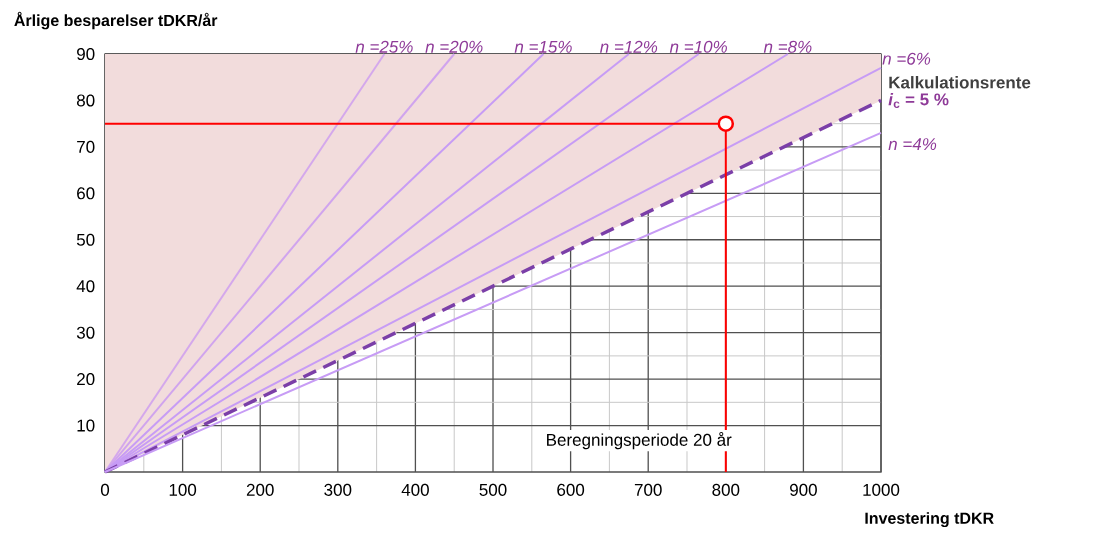 This screenshot has height=537, width=1100. I want to click on x-tick-label: 400, so click(415, 489).